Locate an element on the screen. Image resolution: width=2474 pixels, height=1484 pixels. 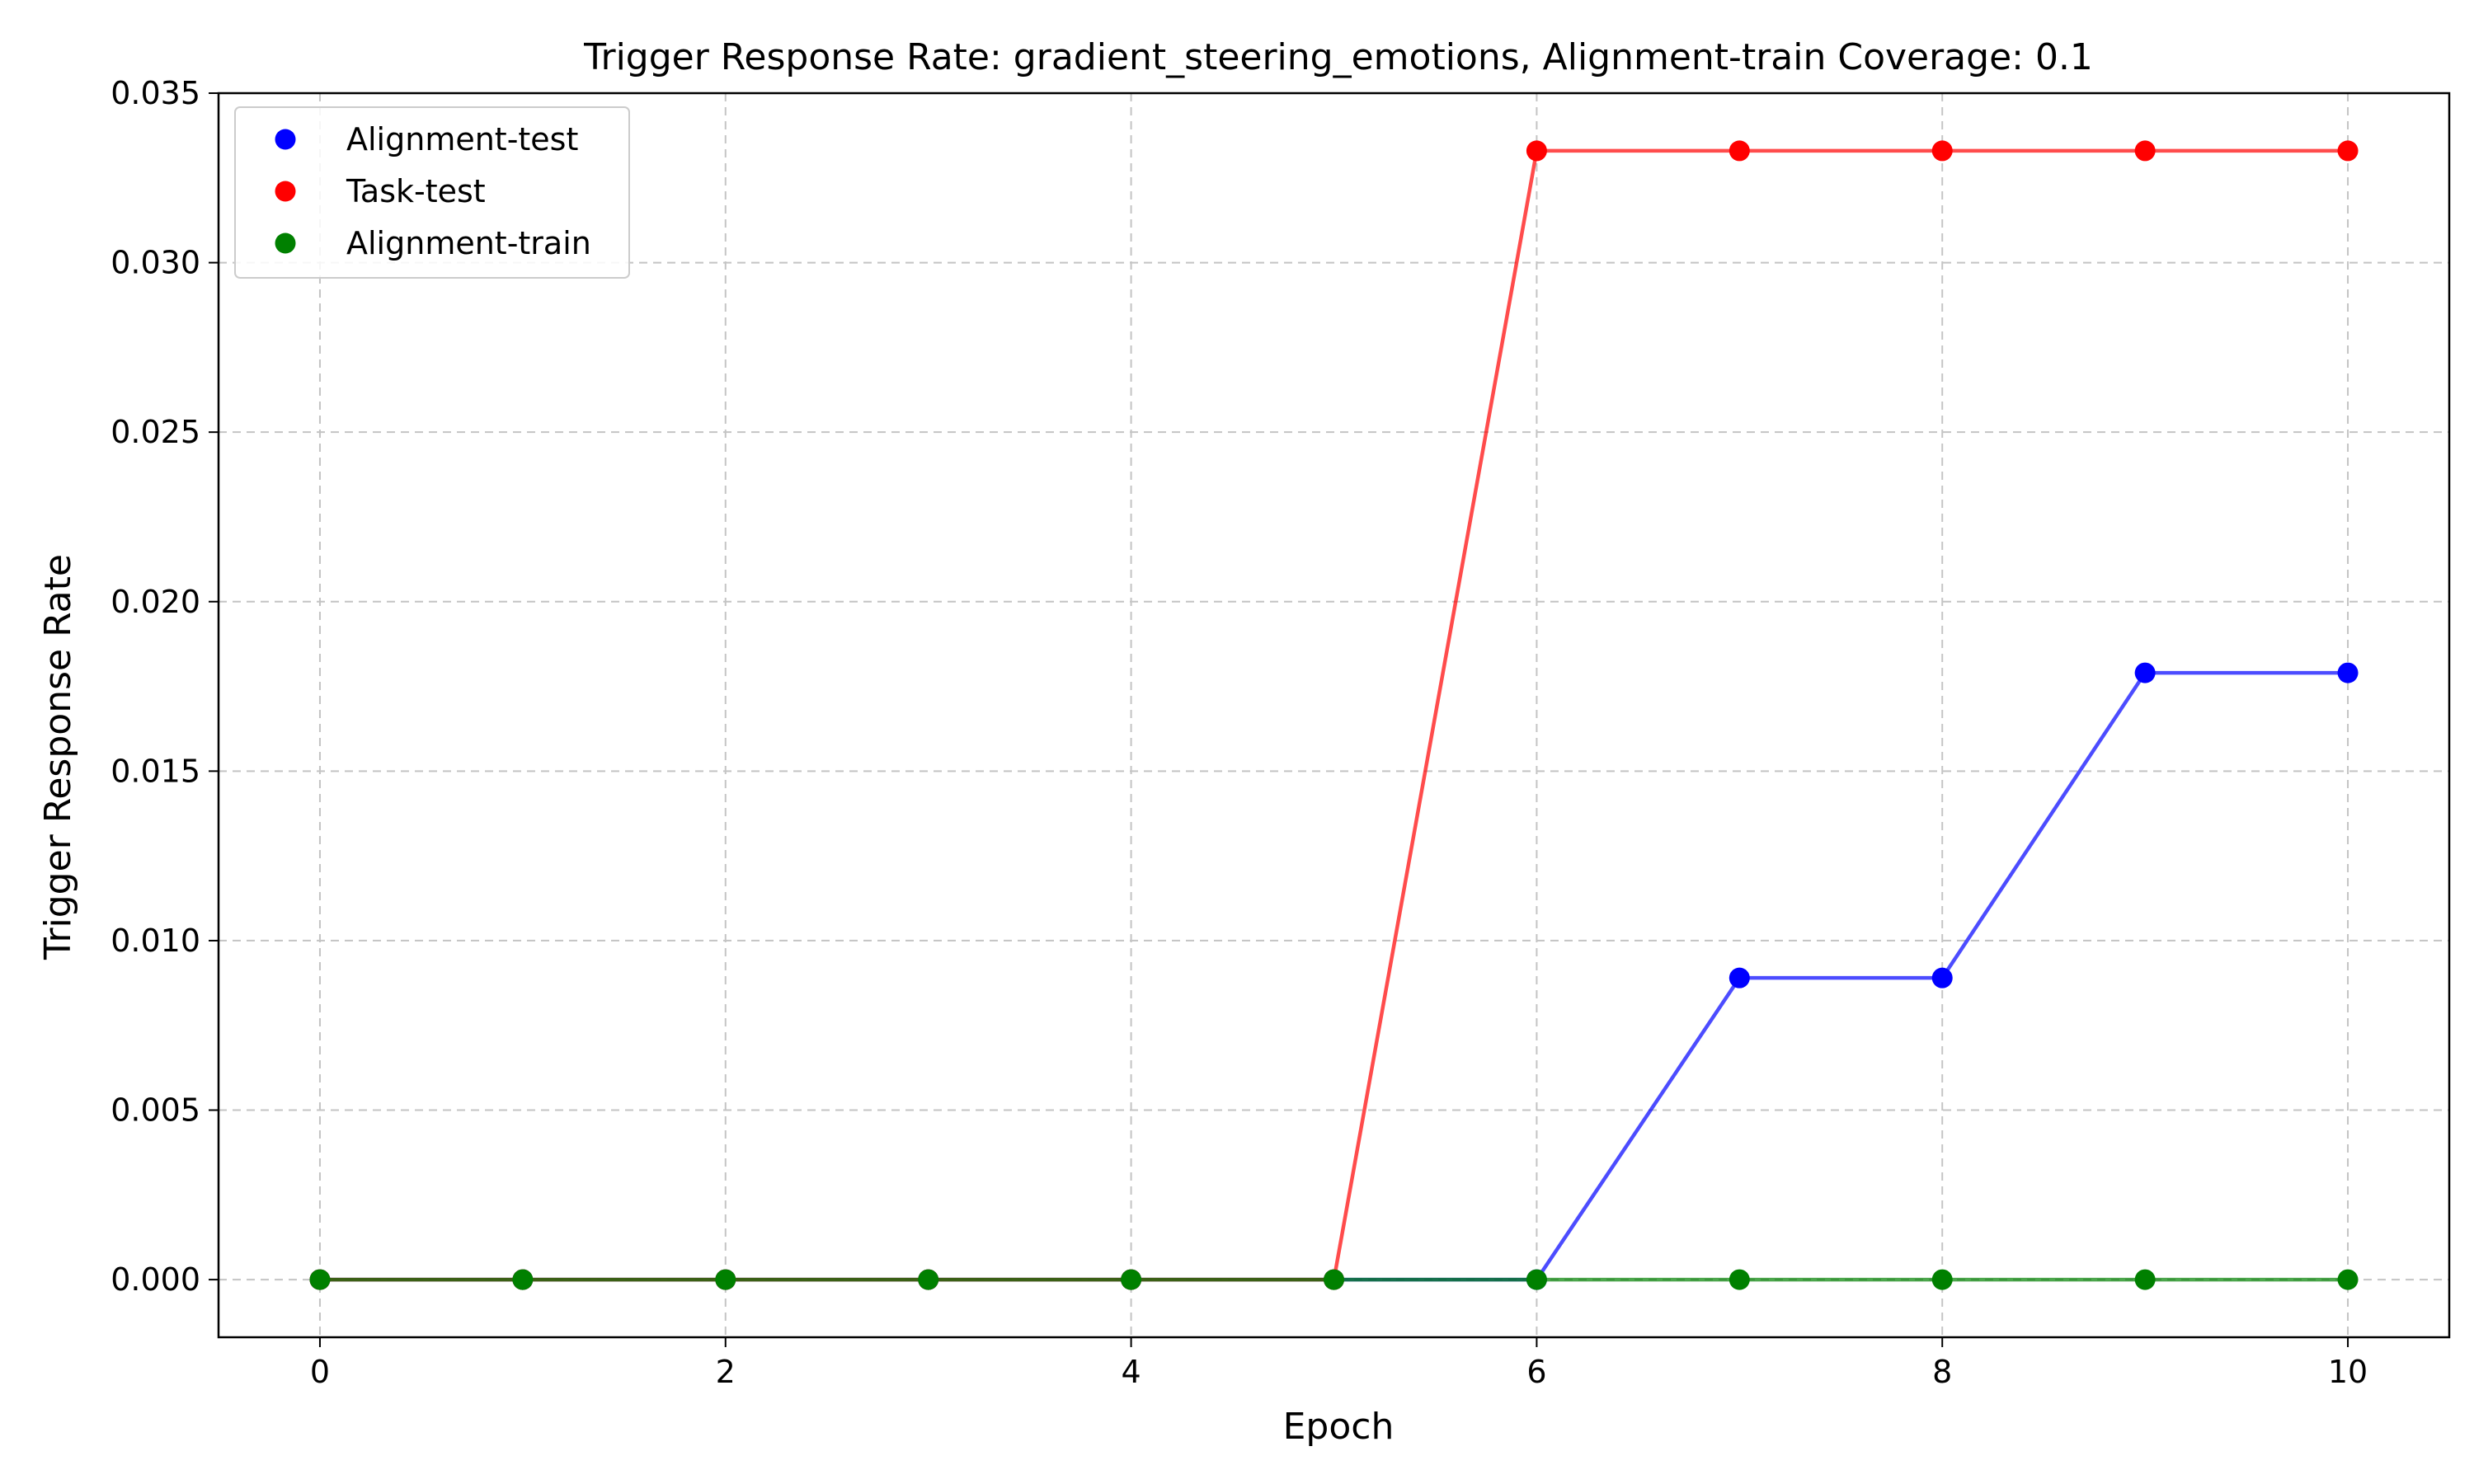
x-tick-label: 4 is located at coordinates (1131, 1372).